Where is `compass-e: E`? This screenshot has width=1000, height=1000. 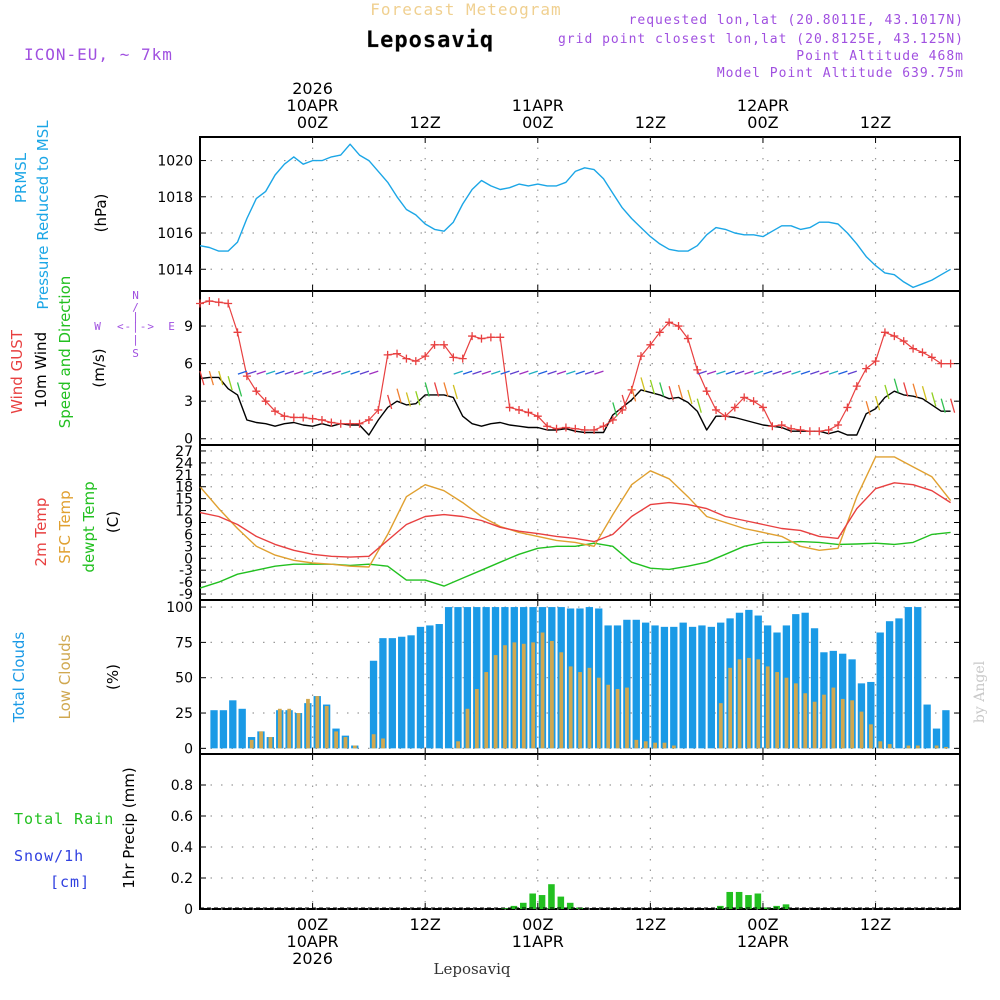 compass-e: E is located at coordinates (172, 326).